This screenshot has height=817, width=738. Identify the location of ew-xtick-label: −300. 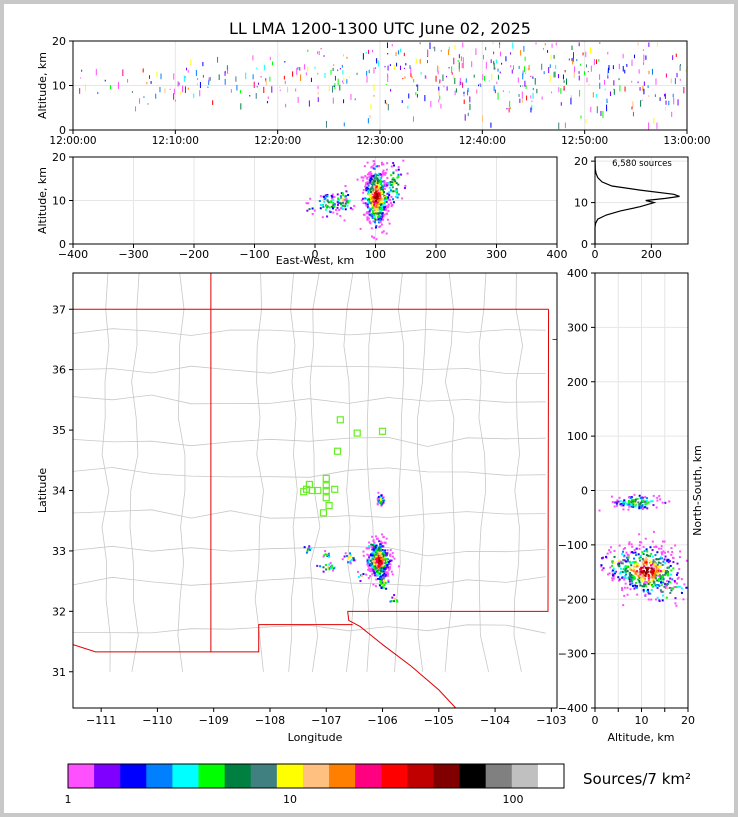
(133, 254).